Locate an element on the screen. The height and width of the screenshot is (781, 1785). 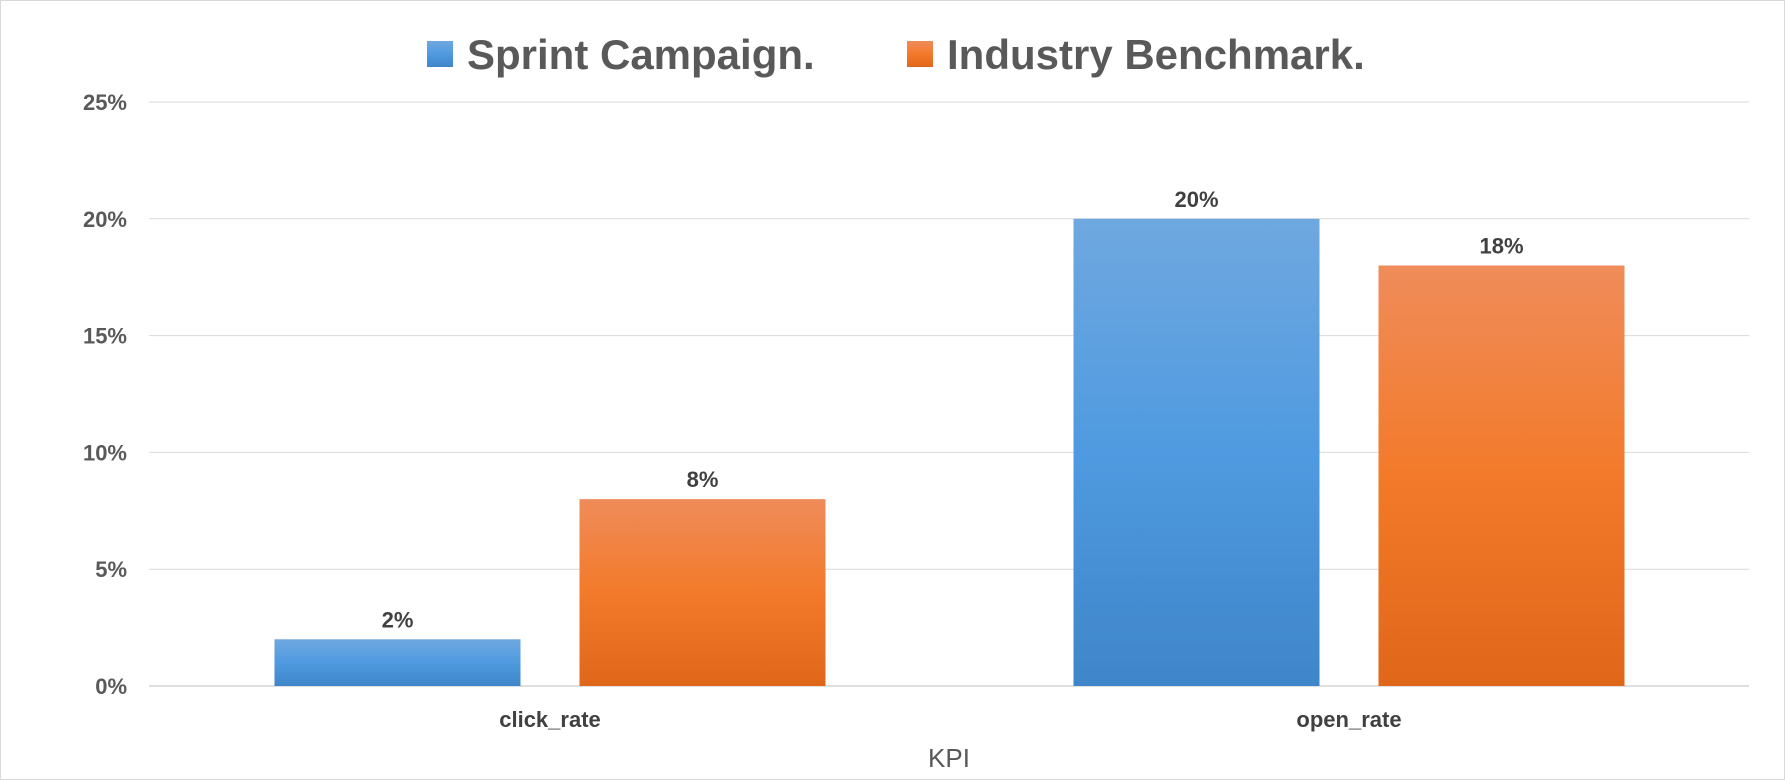
data-label: 2% is located at coordinates (398, 619).